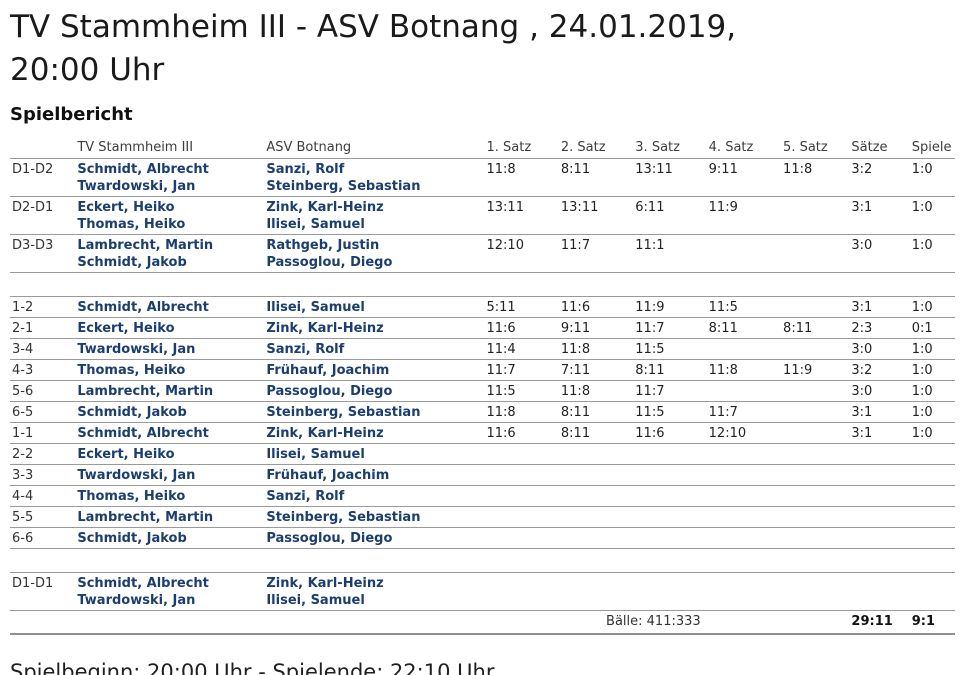 This screenshot has height=675, width=967. Describe the element at coordinates (670, 148) in the screenshot. I see `header-set-3: 3. Satz` at that location.